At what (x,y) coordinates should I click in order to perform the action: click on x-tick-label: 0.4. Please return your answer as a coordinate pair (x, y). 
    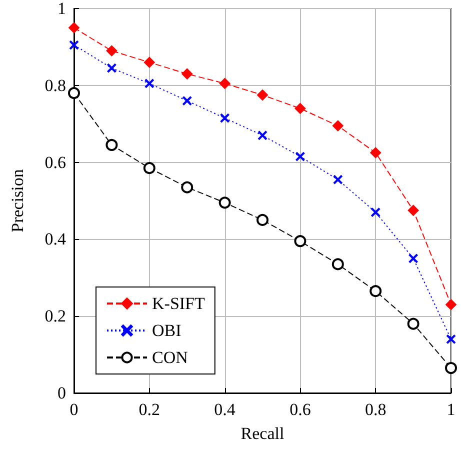
    Looking at the image, I should click on (225, 409).